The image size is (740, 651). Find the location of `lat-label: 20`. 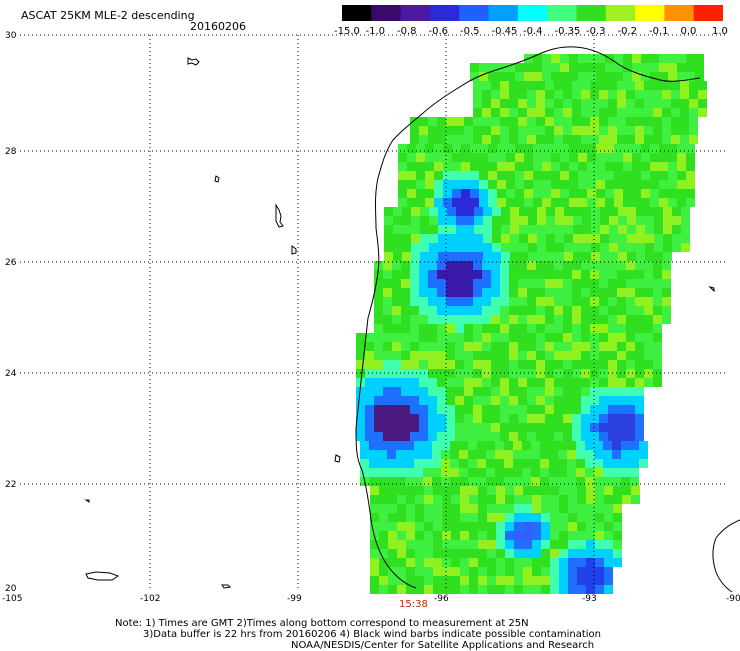

lat-label: 20 is located at coordinates (11, 589).